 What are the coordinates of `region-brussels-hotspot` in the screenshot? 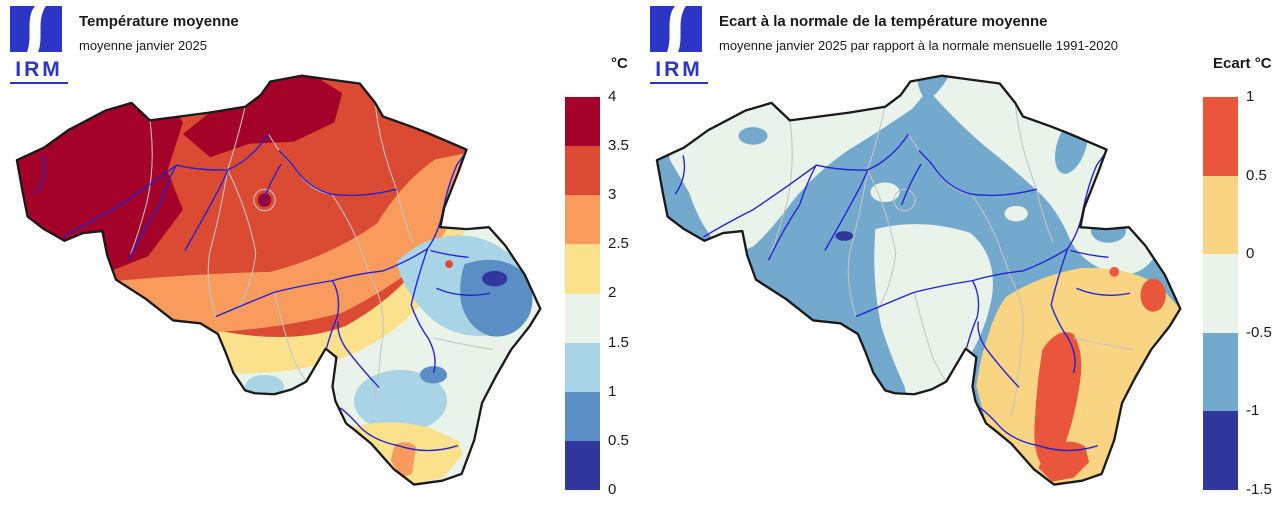 It's located at (264, 200).